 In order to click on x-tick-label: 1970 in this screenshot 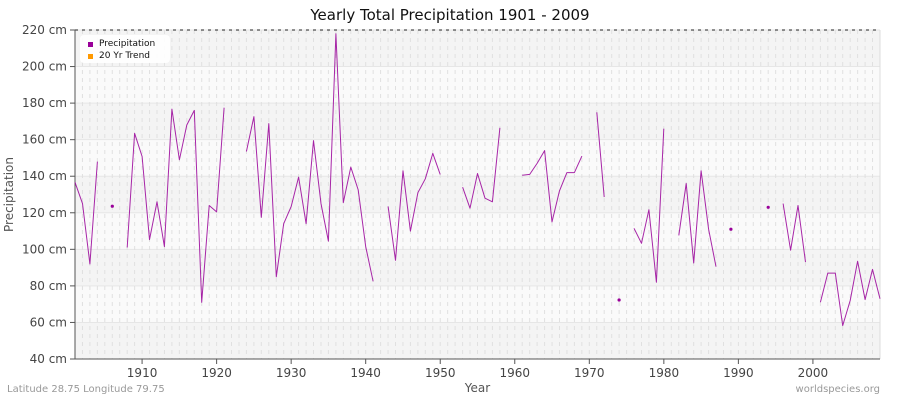, I will do `click(589, 373)`.